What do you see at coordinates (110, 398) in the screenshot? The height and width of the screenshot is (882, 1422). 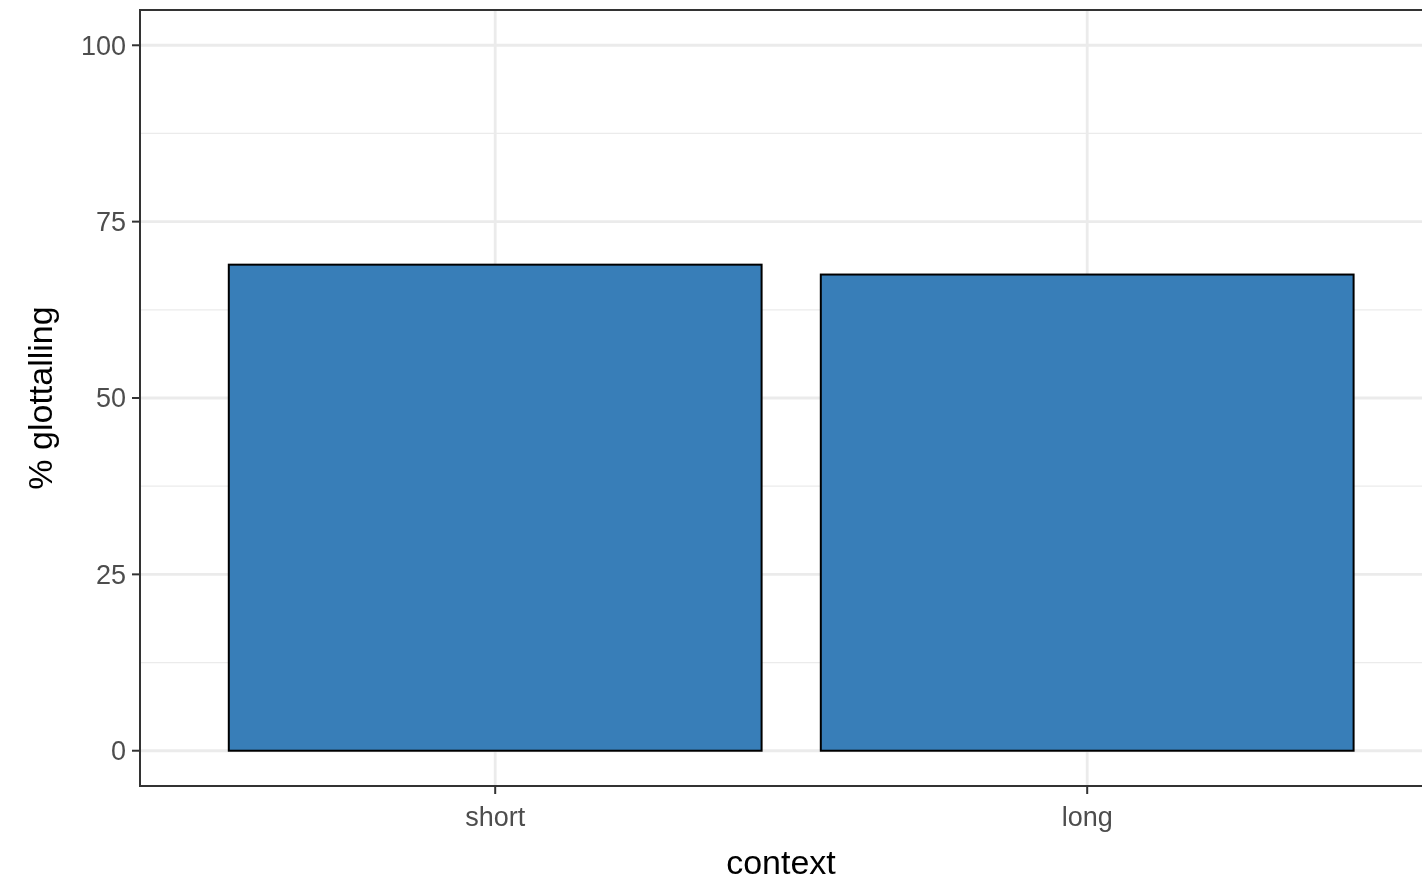 I see `y-tick-label: 50` at bounding box center [110, 398].